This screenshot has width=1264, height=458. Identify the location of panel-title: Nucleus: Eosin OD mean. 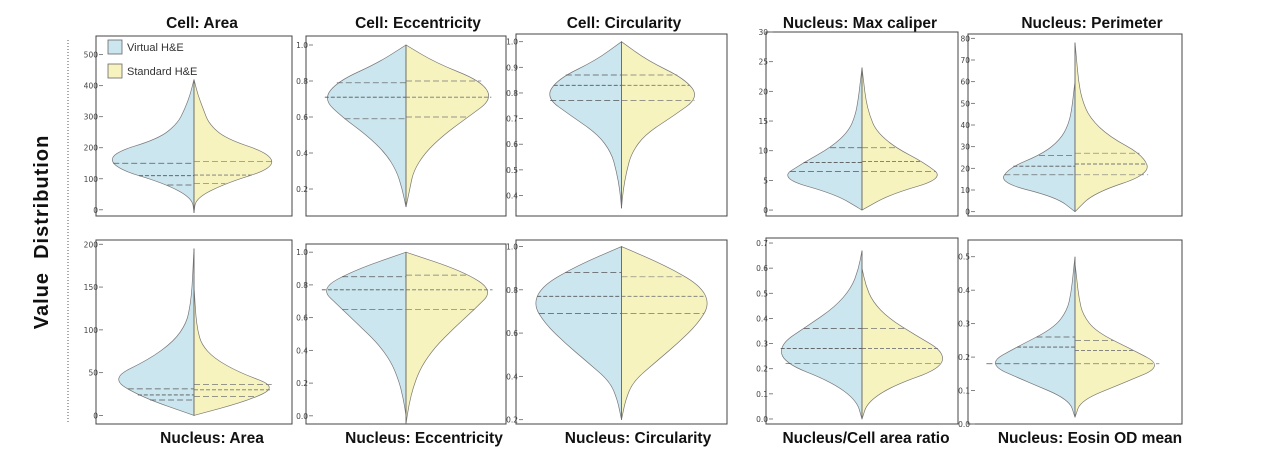
(1090, 438).